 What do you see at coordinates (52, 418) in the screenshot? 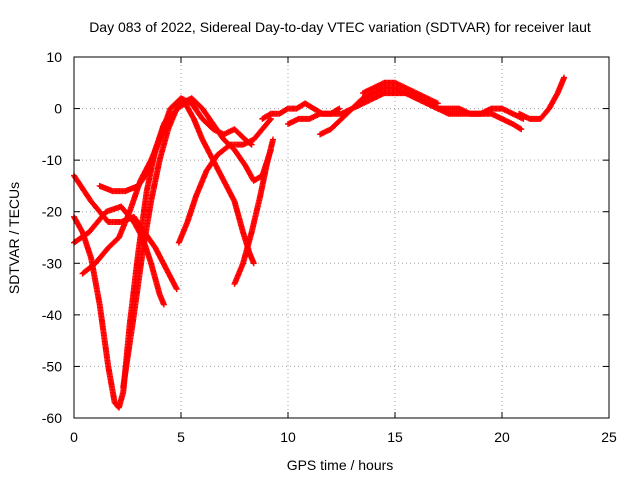
I see `y-tick-label: -60` at bounding box center [52, 418].